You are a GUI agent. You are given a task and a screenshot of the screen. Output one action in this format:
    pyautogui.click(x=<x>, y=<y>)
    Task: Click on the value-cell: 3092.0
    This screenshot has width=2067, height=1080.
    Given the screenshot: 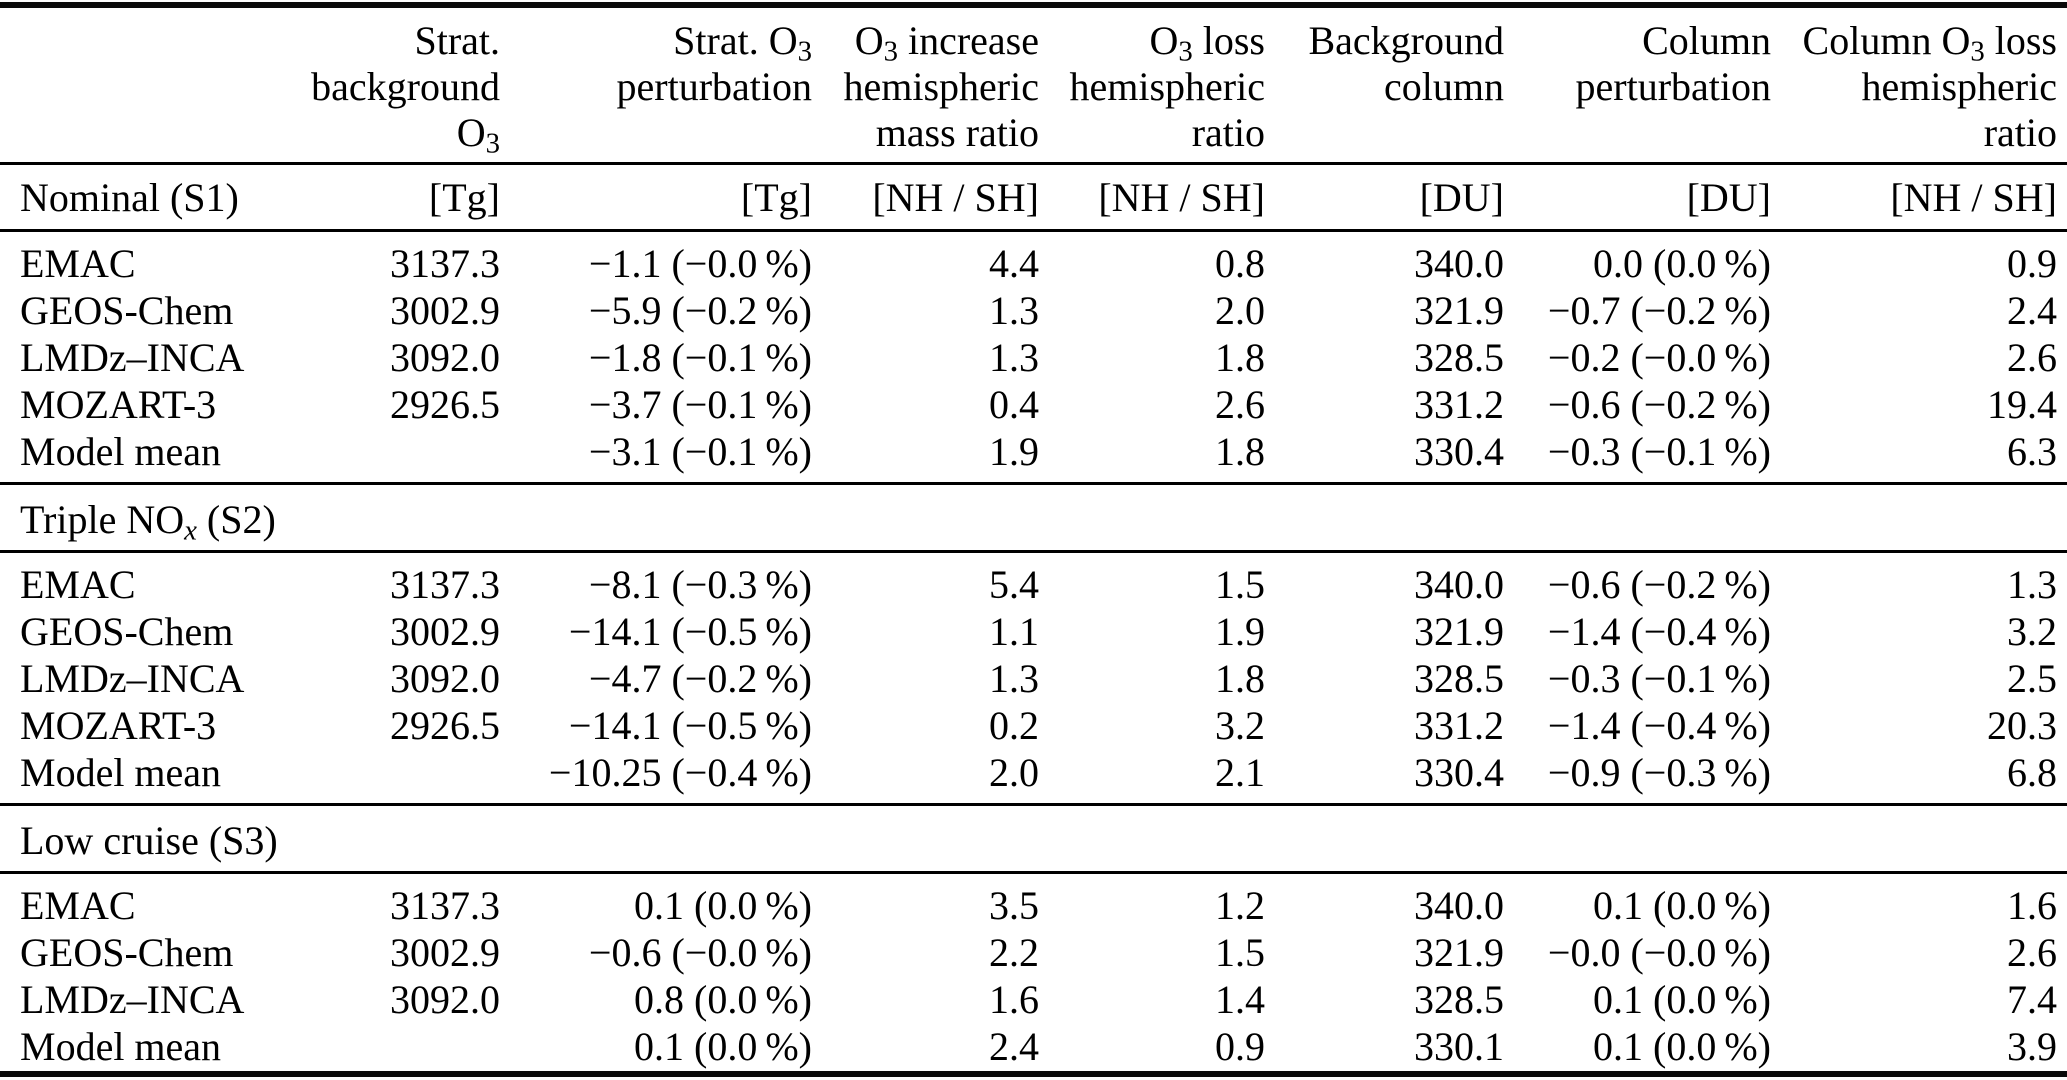 What is the action you would take?
    pyautogui.click(x=445, y=678)
    